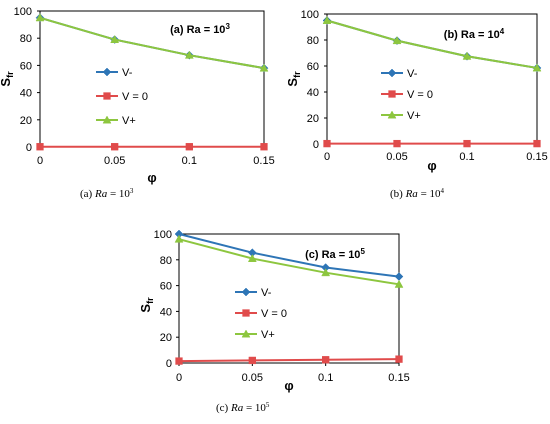 This screenshot has height=424, width=550. Describe the element at coordinates (474, 34) in the screenshot. I see `panel-title: (b) Ra = 104` at that location.